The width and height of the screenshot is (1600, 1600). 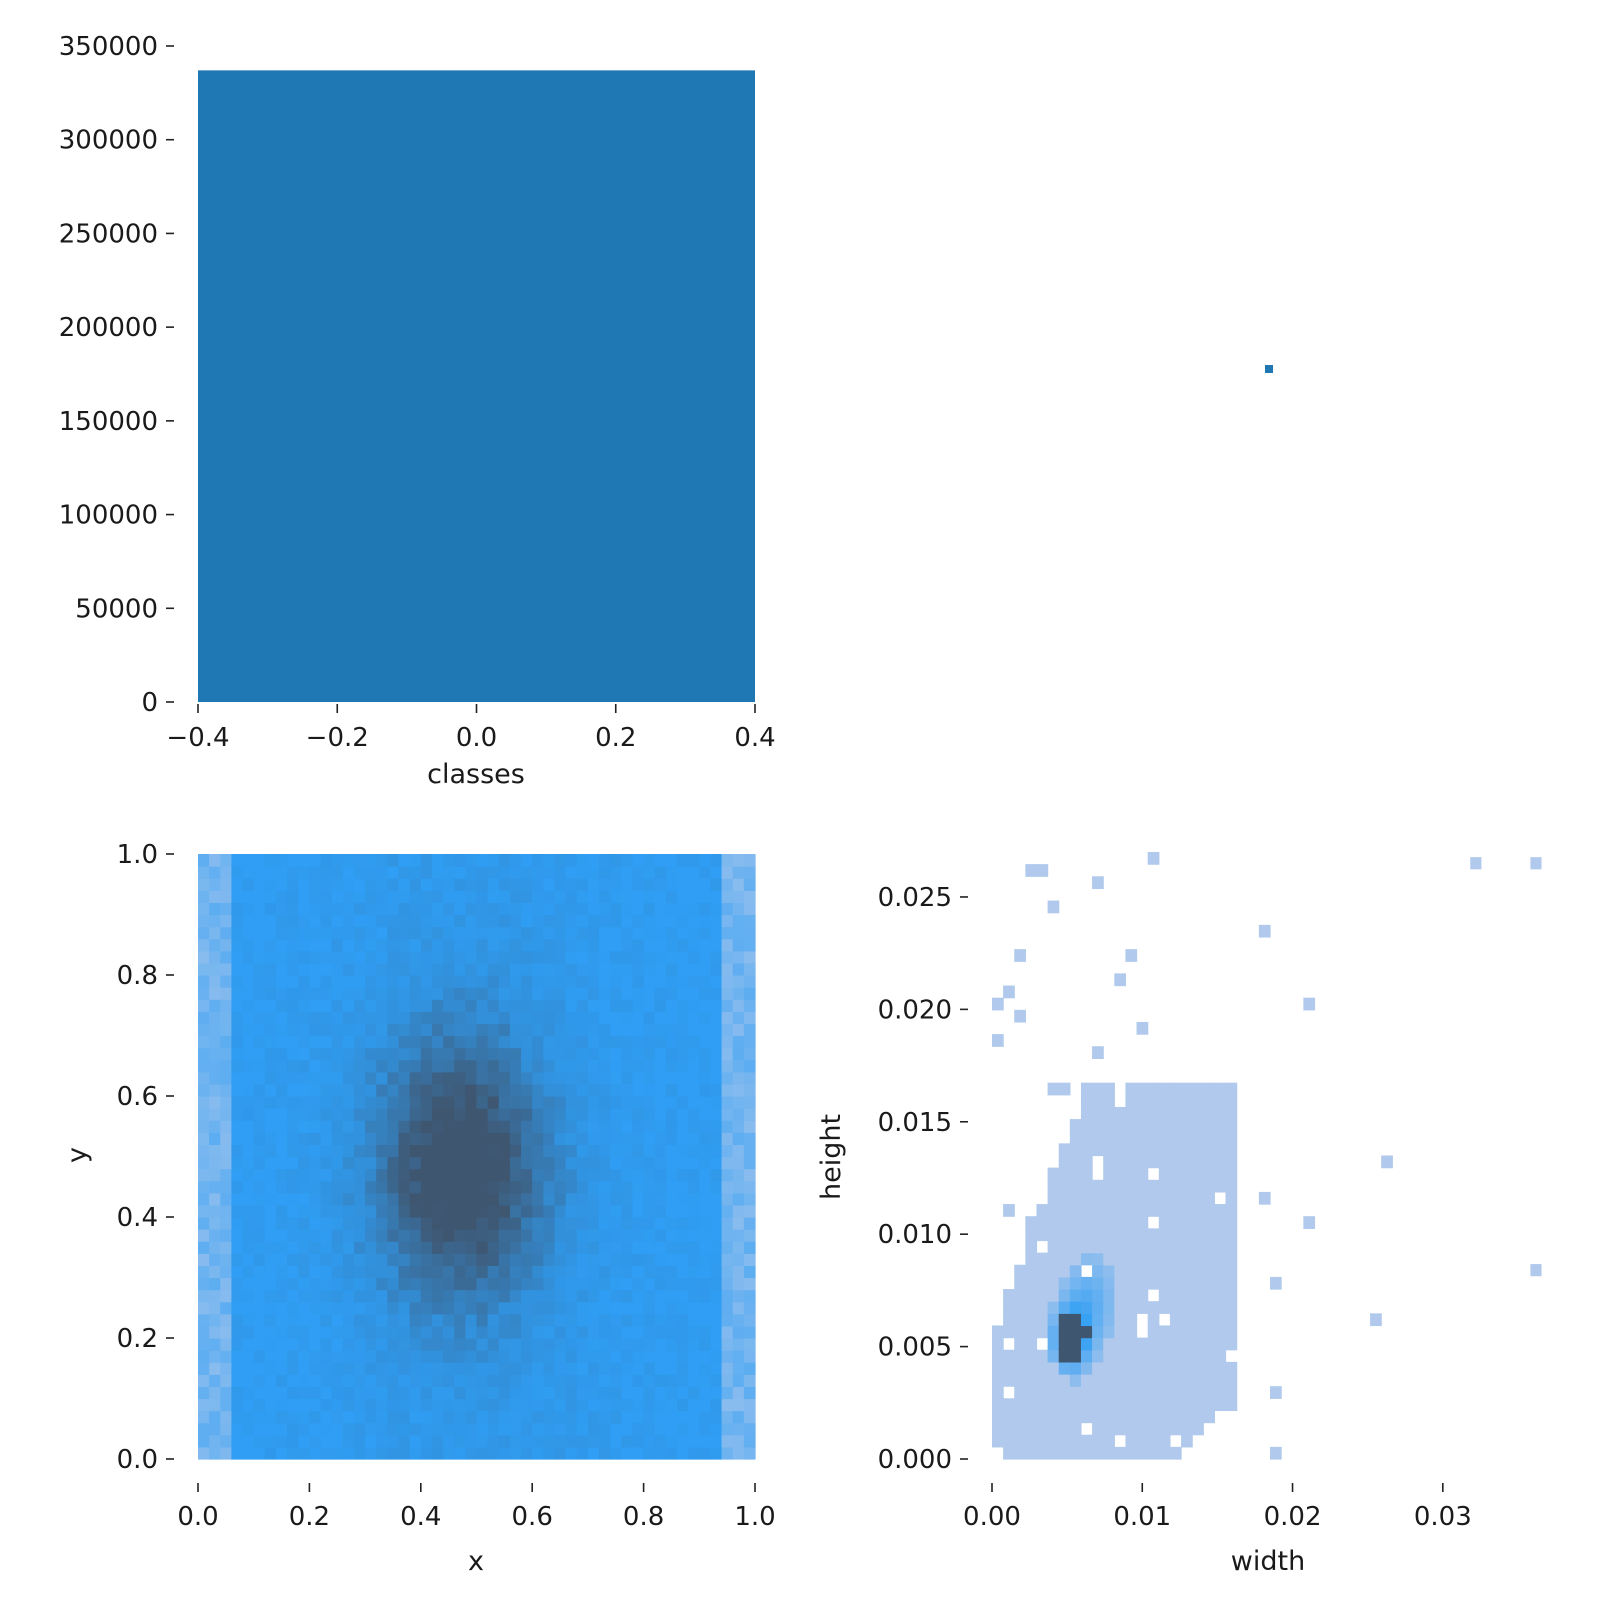 I want to click on classes-y-tick-label: 300000, so click(x=108, y=141).